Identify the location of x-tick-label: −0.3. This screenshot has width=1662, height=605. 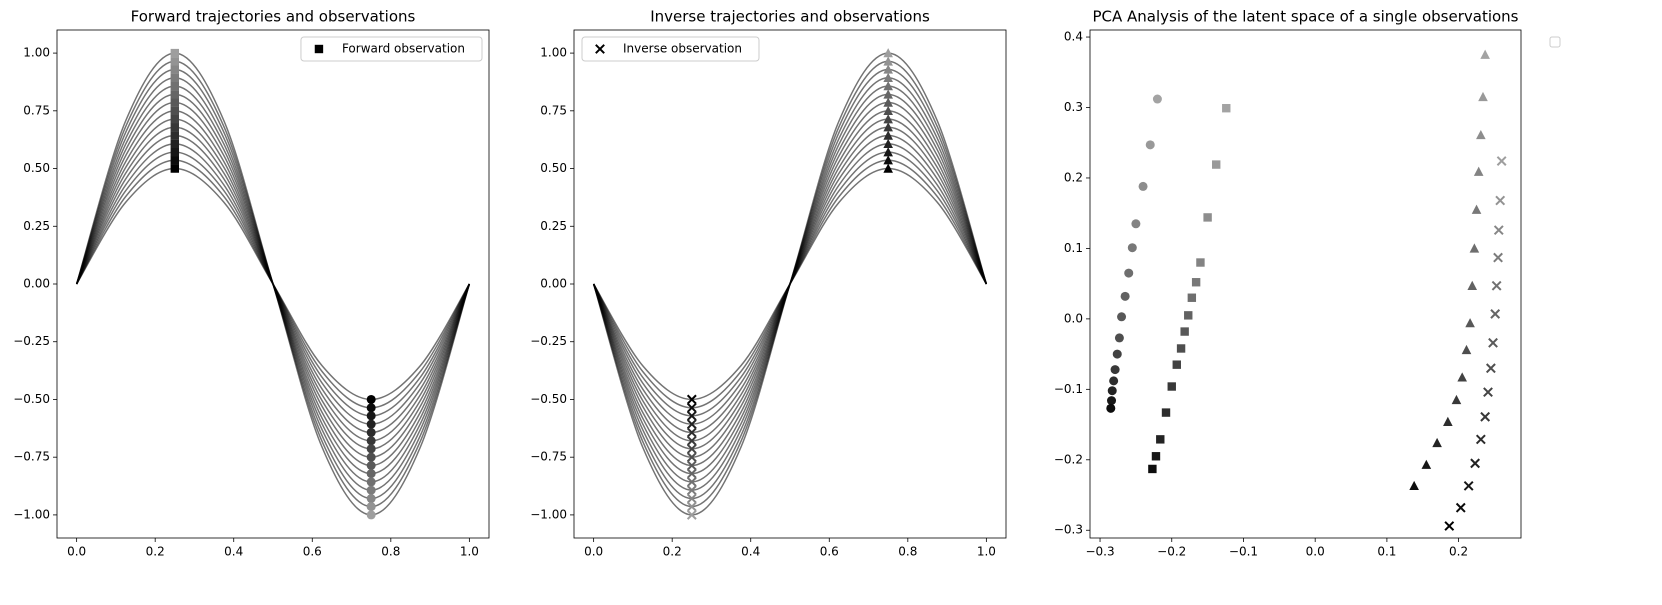
(1099, 552).